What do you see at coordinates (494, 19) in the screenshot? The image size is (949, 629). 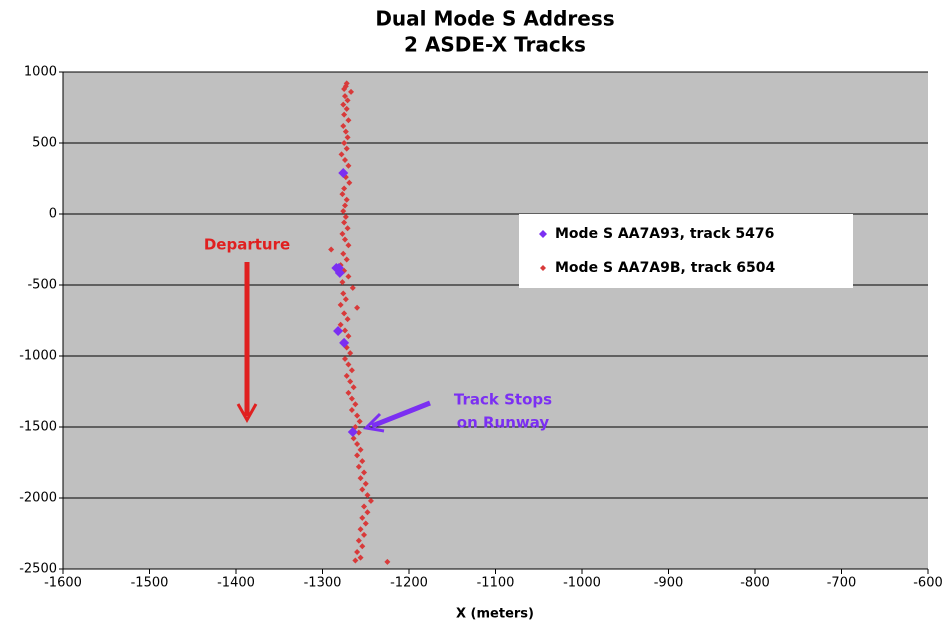 I see `chart-title: Dual Mode S Address` at bounding box center [494, 19].